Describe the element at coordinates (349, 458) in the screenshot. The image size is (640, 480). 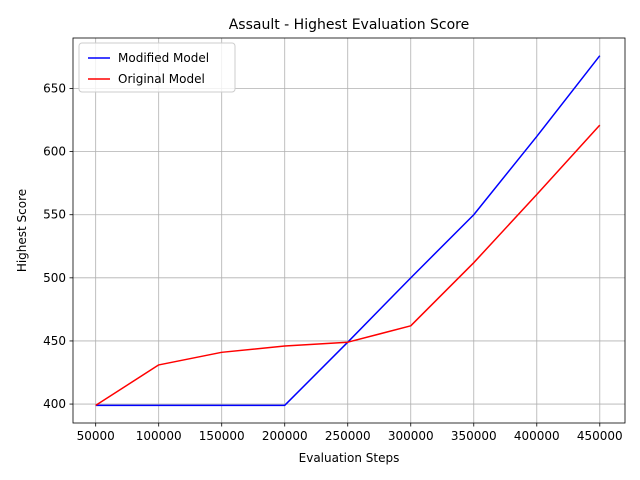
I see `x-axis-label: Evaluation Steps` at that location.